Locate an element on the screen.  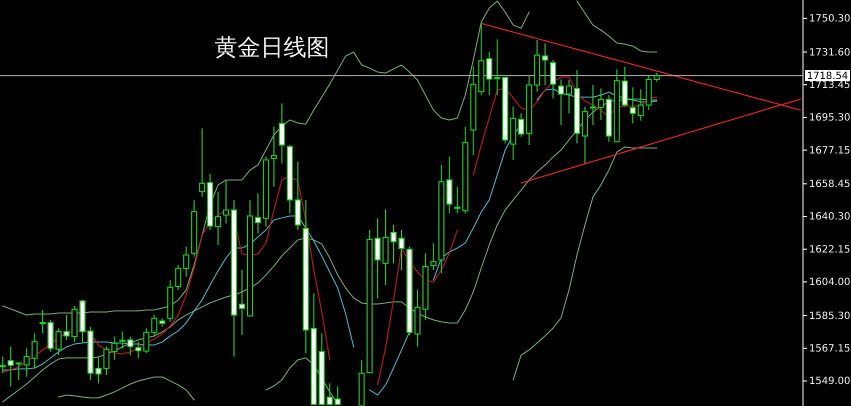
ref-line-label: 1718.54 is located at coordinates (827, 76).